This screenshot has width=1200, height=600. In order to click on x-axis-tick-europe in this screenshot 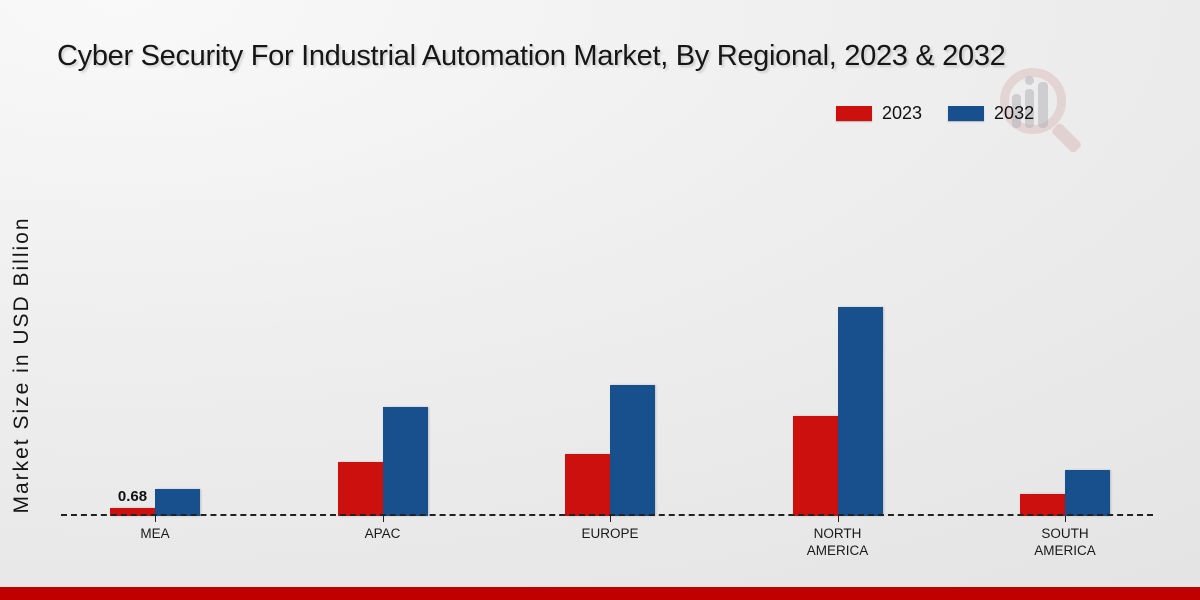, I will do `click(610, 519)`.